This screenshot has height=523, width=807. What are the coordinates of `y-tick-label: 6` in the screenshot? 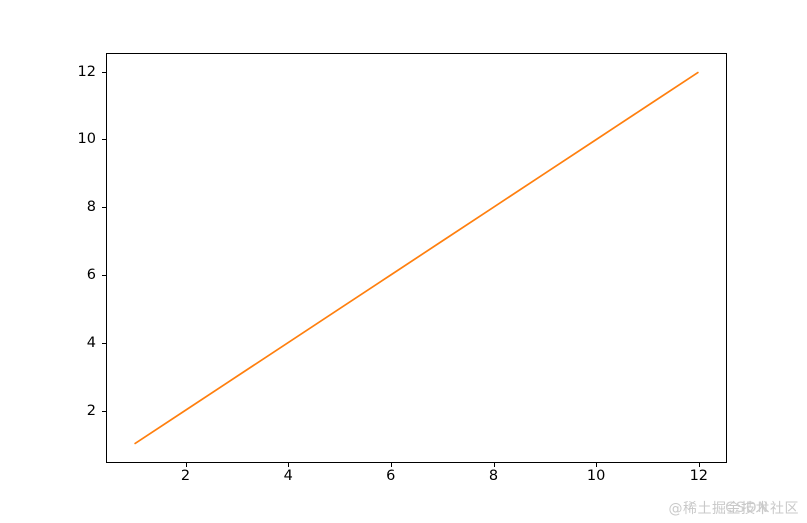 It's located at (91, 274).